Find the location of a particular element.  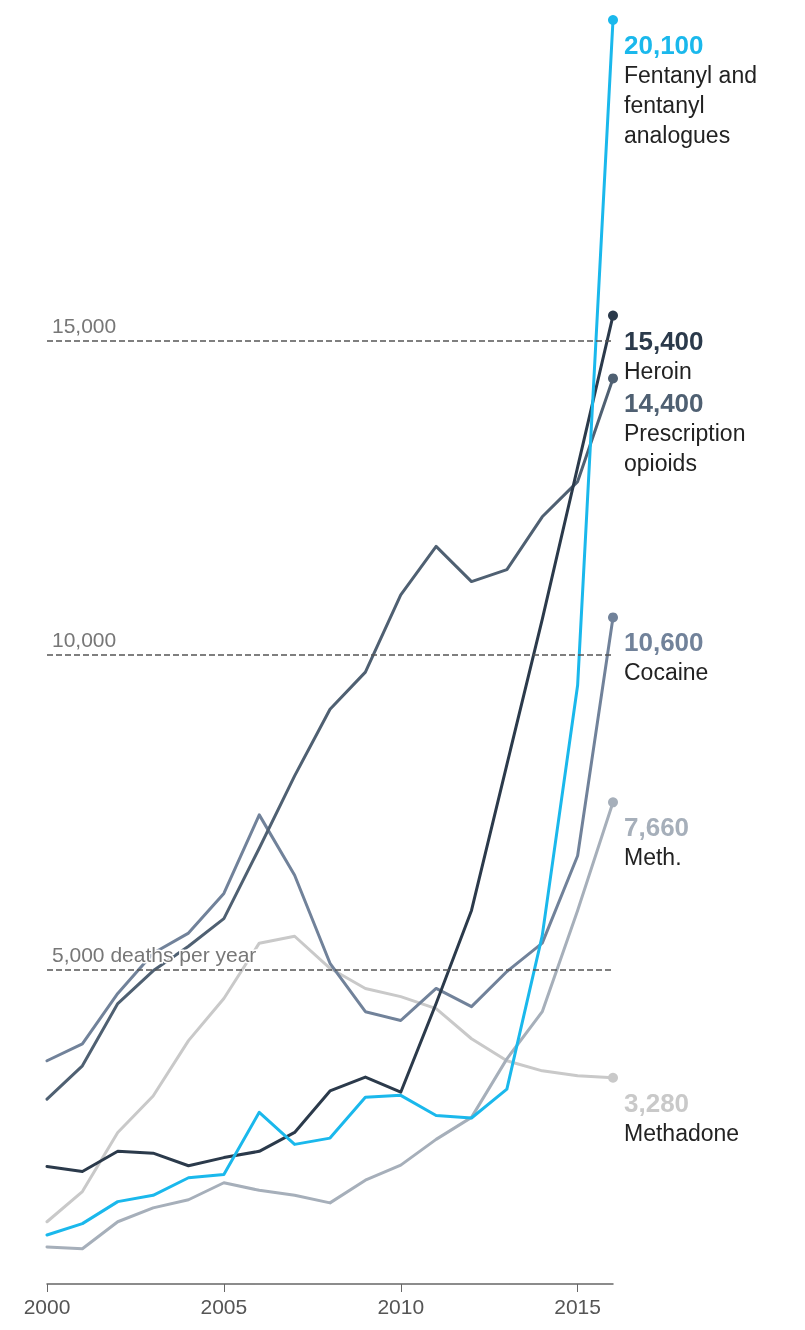

series-label: Prescription opioids is located at coordinates (685, 448).